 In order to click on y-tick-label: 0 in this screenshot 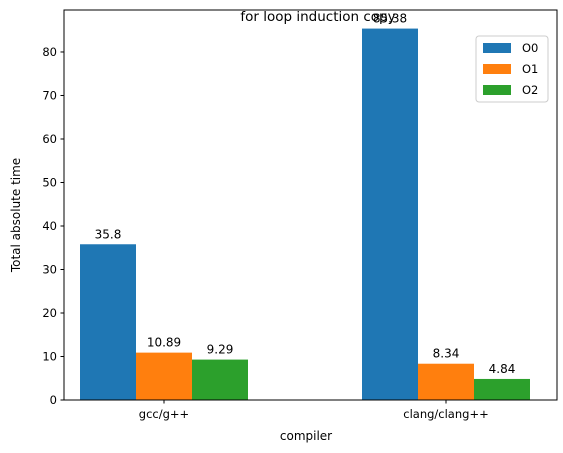, I will do `click(53, 400)`.